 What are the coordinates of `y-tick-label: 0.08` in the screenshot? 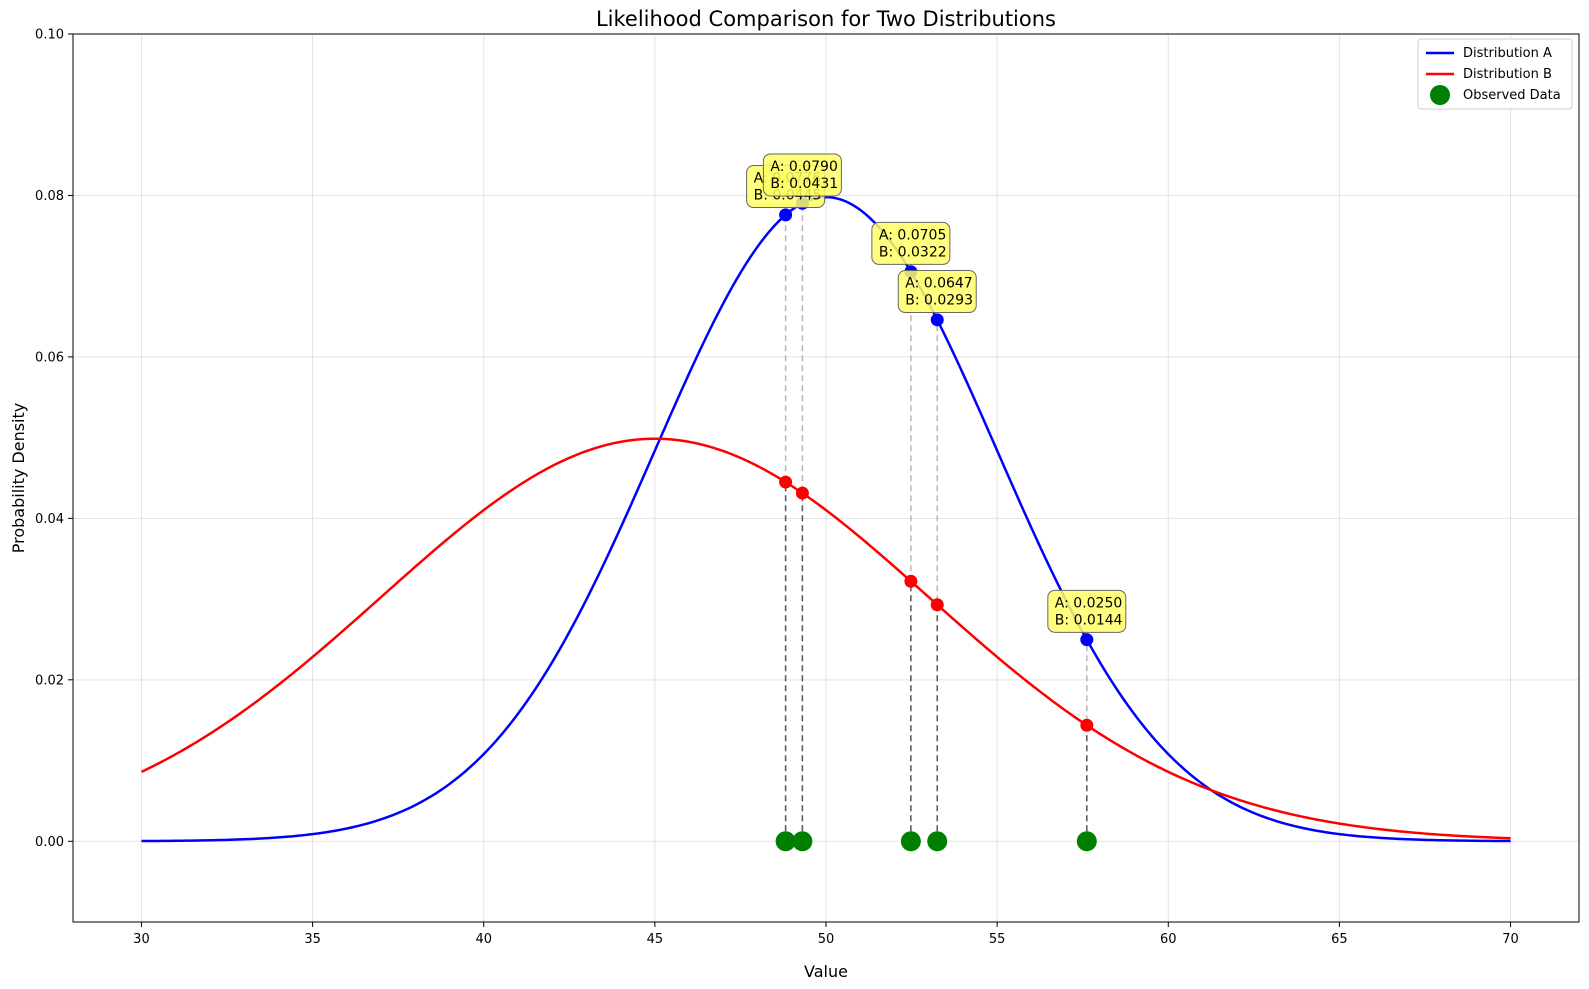 It's located at (49, 196).